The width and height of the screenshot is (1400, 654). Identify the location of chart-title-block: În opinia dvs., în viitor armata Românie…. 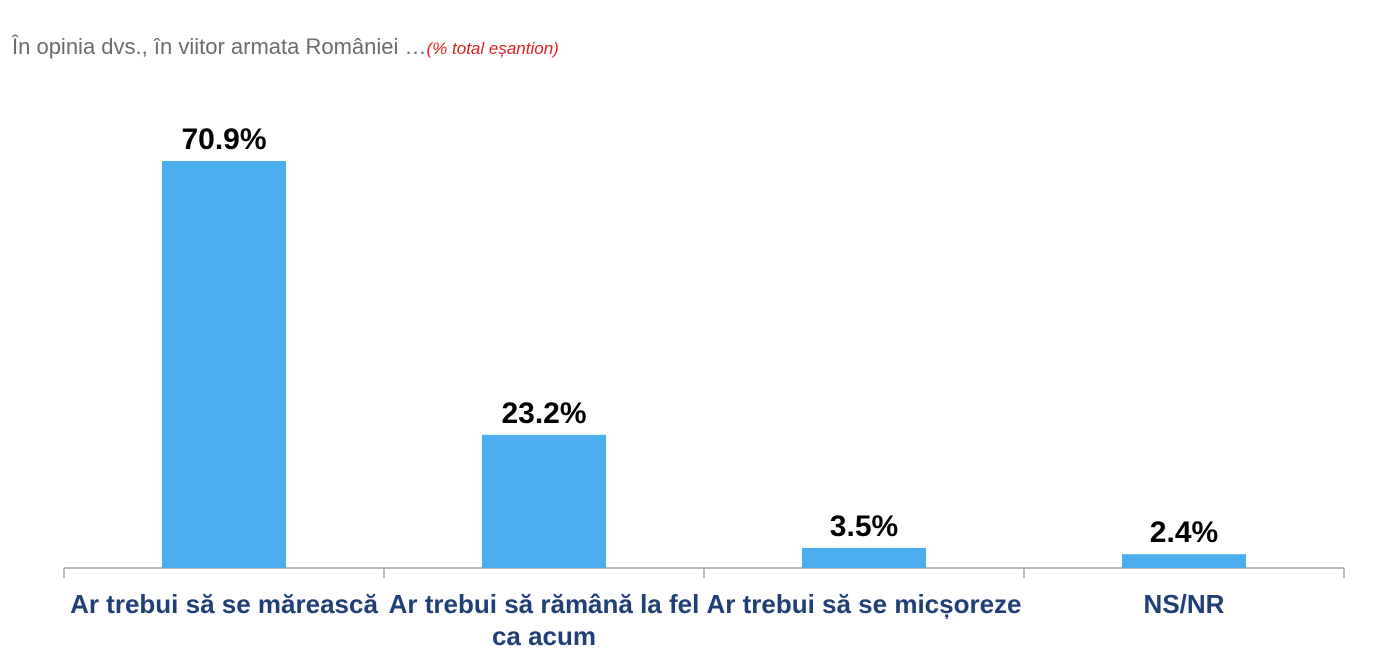
(285, 47).